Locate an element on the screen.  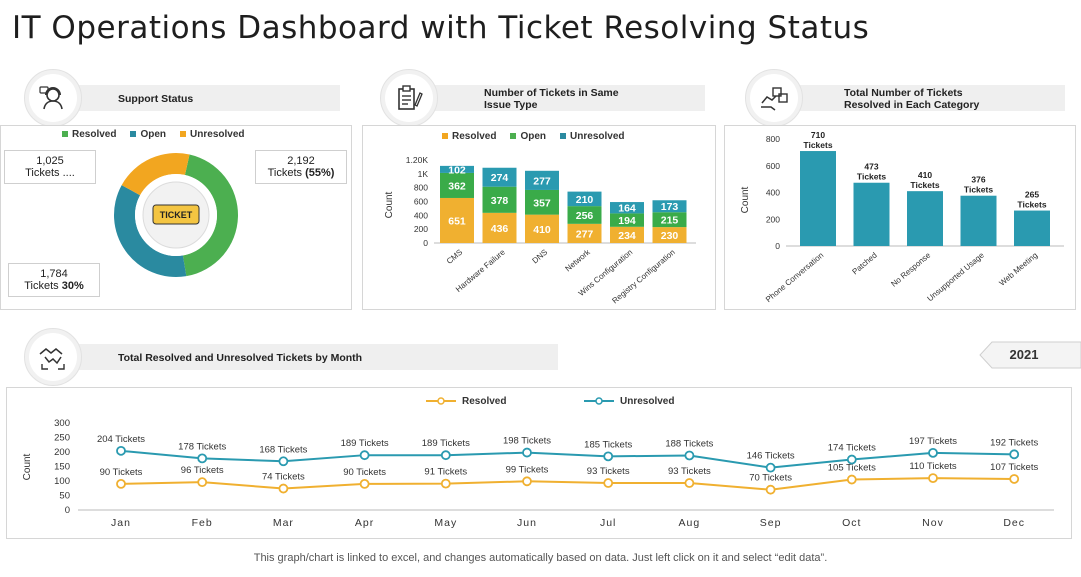
stacked-legend-unresolved: Unresolved is located at coordinates (592, 136).